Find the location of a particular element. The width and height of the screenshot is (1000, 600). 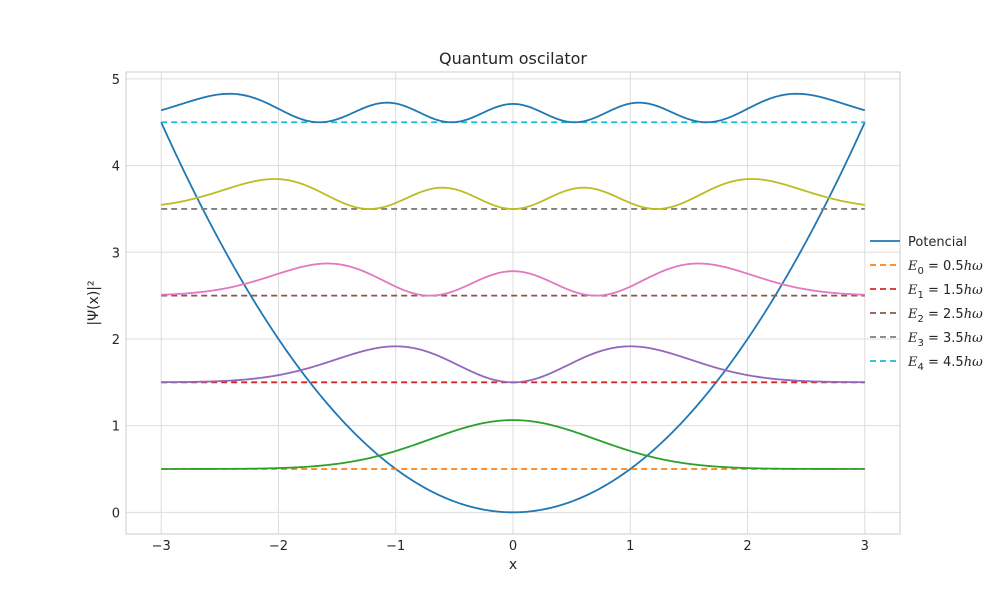

legend-label: E1 = 1.5hω is located at coordinates (945, 292).